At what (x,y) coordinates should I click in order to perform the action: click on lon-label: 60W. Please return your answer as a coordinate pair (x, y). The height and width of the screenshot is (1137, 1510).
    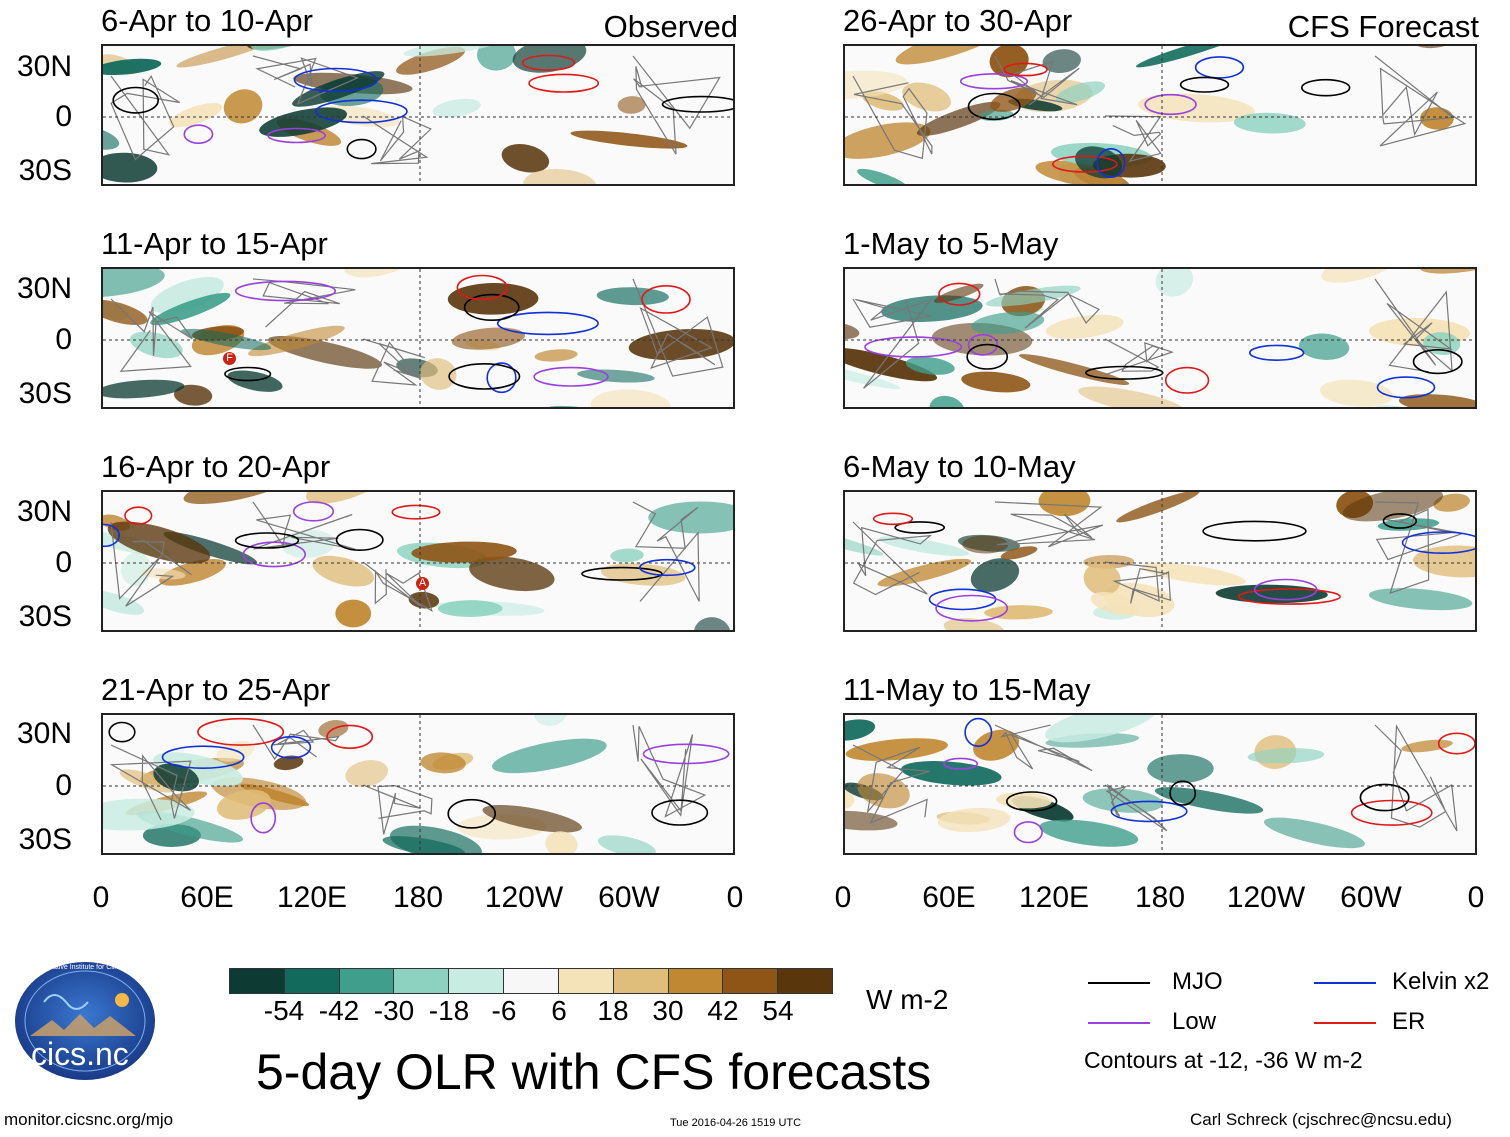
    Looking at the image, I should click on (629, 897).